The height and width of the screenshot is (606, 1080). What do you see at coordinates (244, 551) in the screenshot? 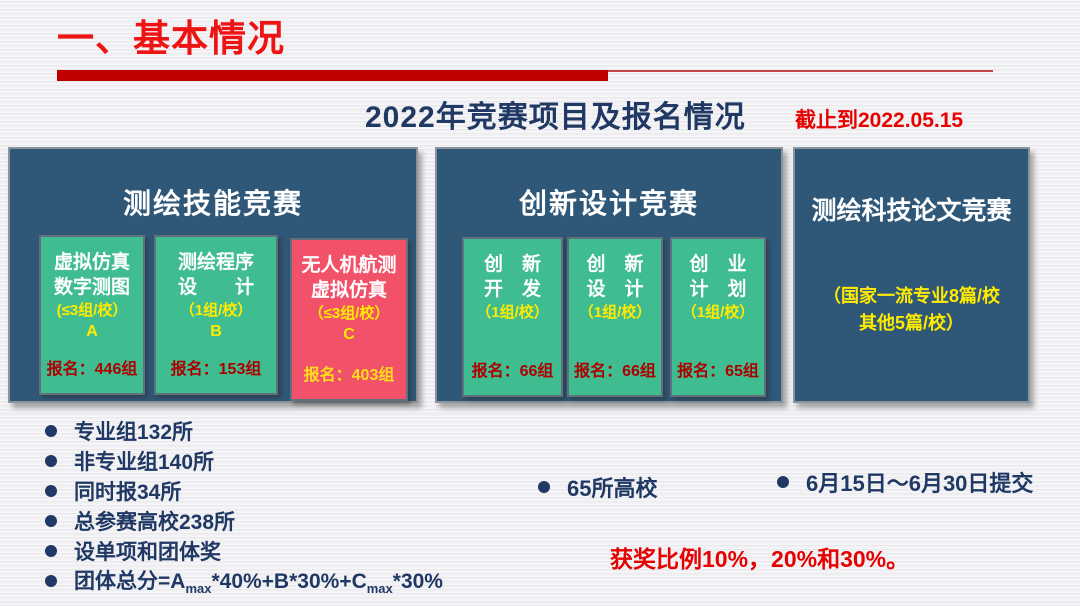
I see `bullet-item: 设单项和团体奖` at bounding box center [244, 551].